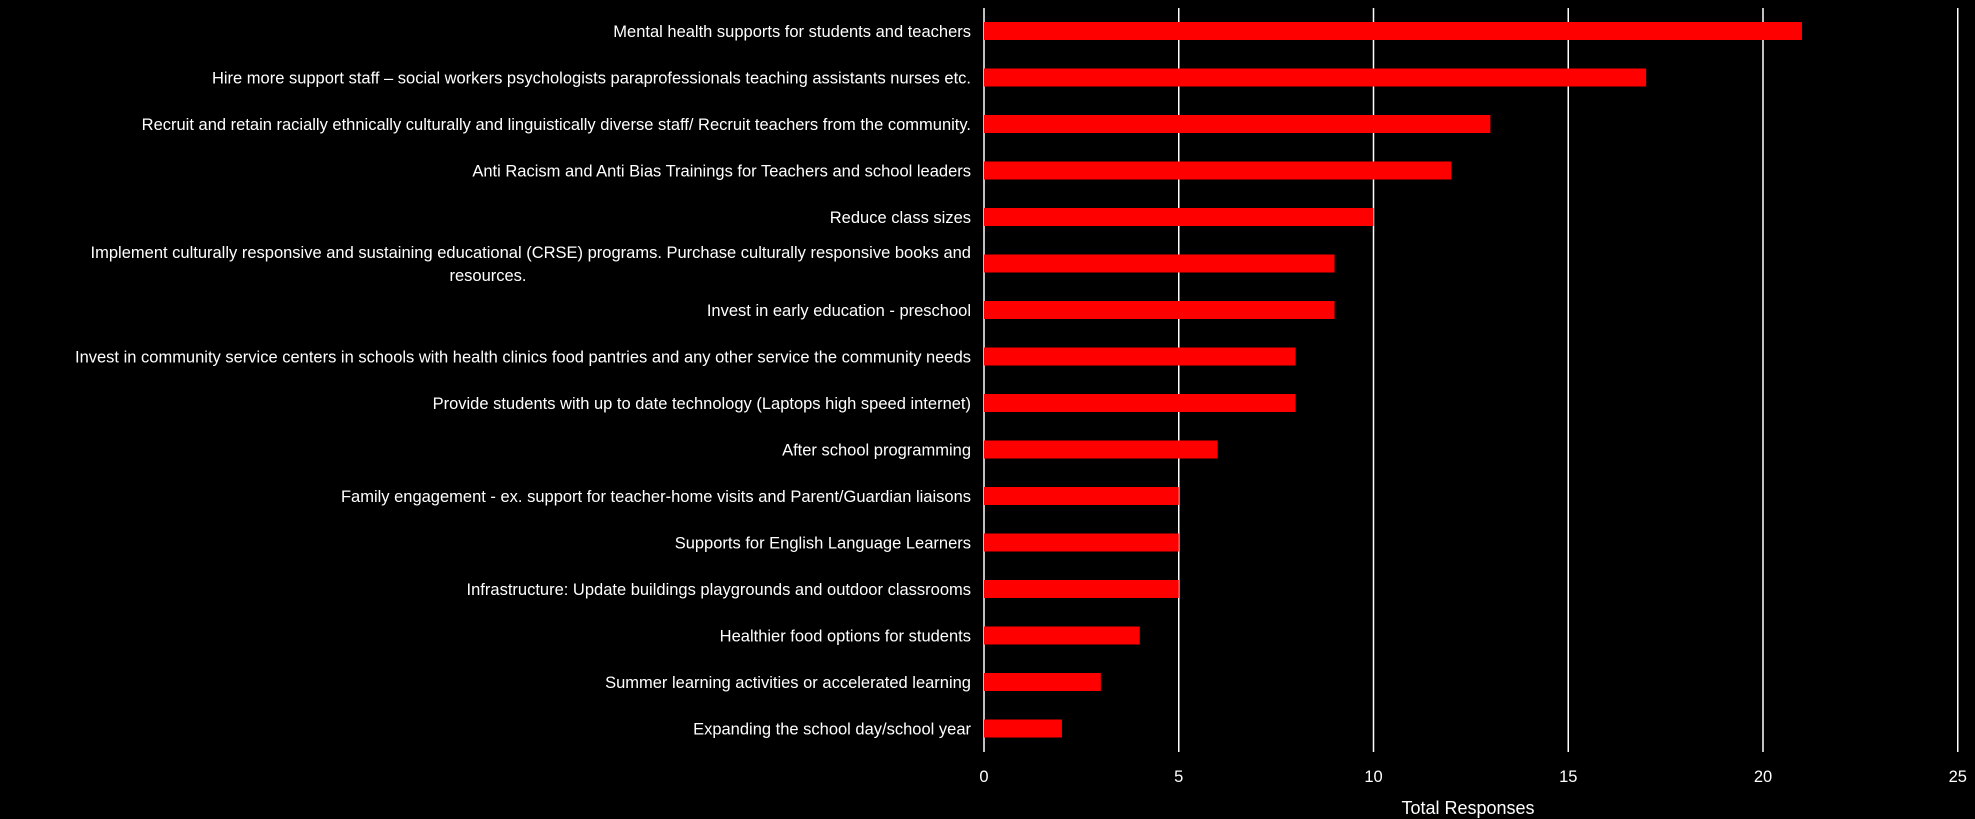 The height and width of the screenshot is (819, 1975). Describe the element at coordinates (983, 777) in the screenshot. I see `x-tick-label: 0` at that location.